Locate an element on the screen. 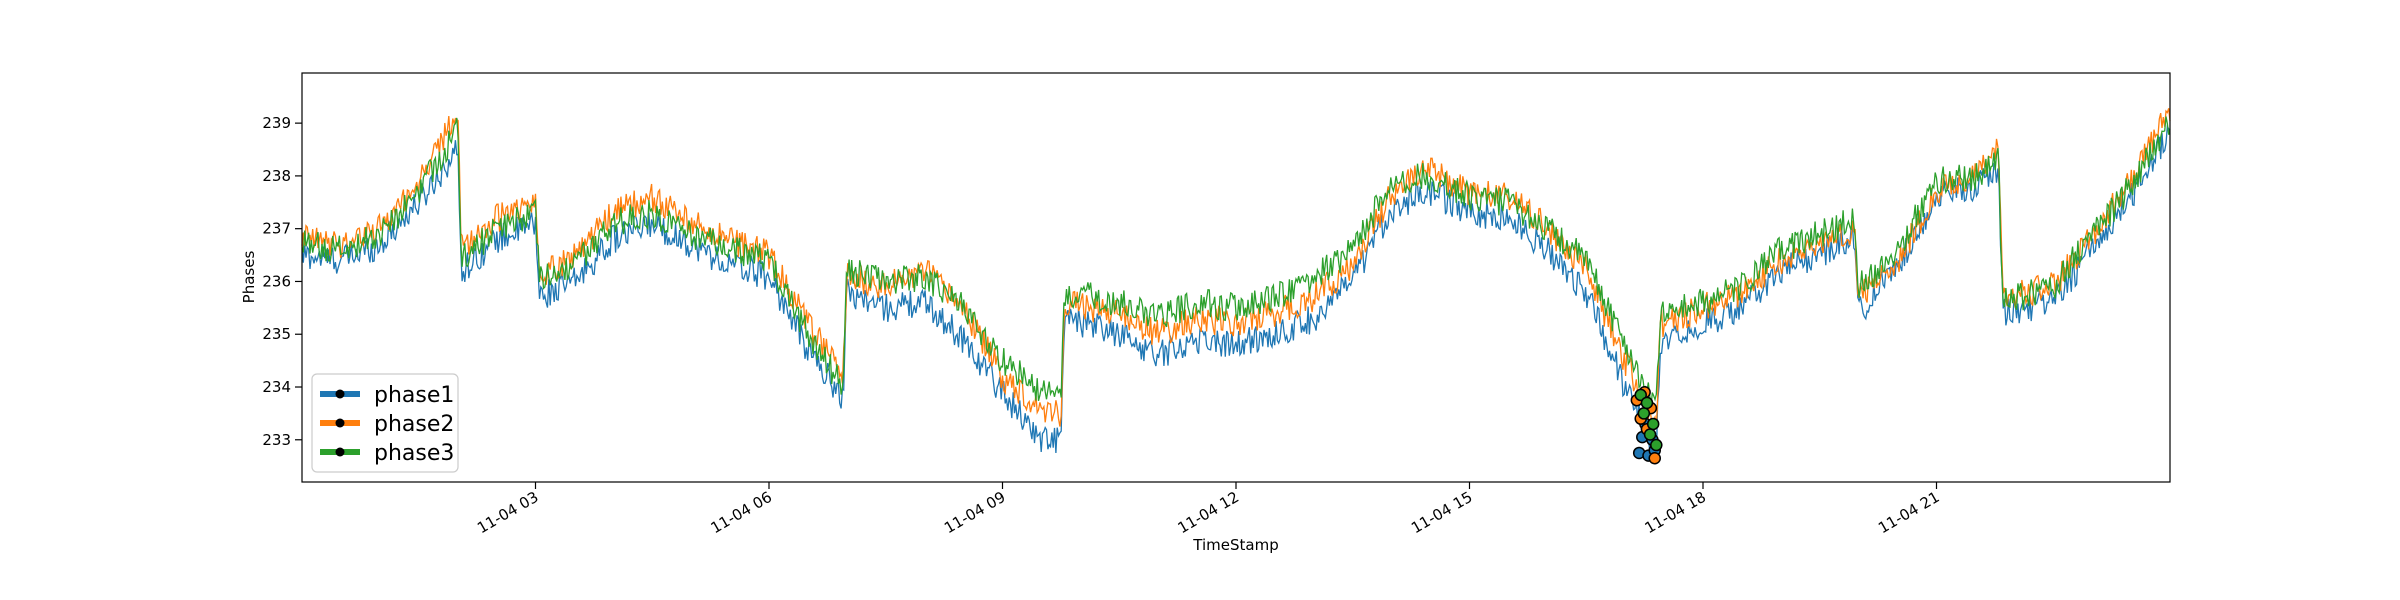 This screenshot has width=2400, height=600. legend-marker-phase3 is located at coordinates (340, 452).